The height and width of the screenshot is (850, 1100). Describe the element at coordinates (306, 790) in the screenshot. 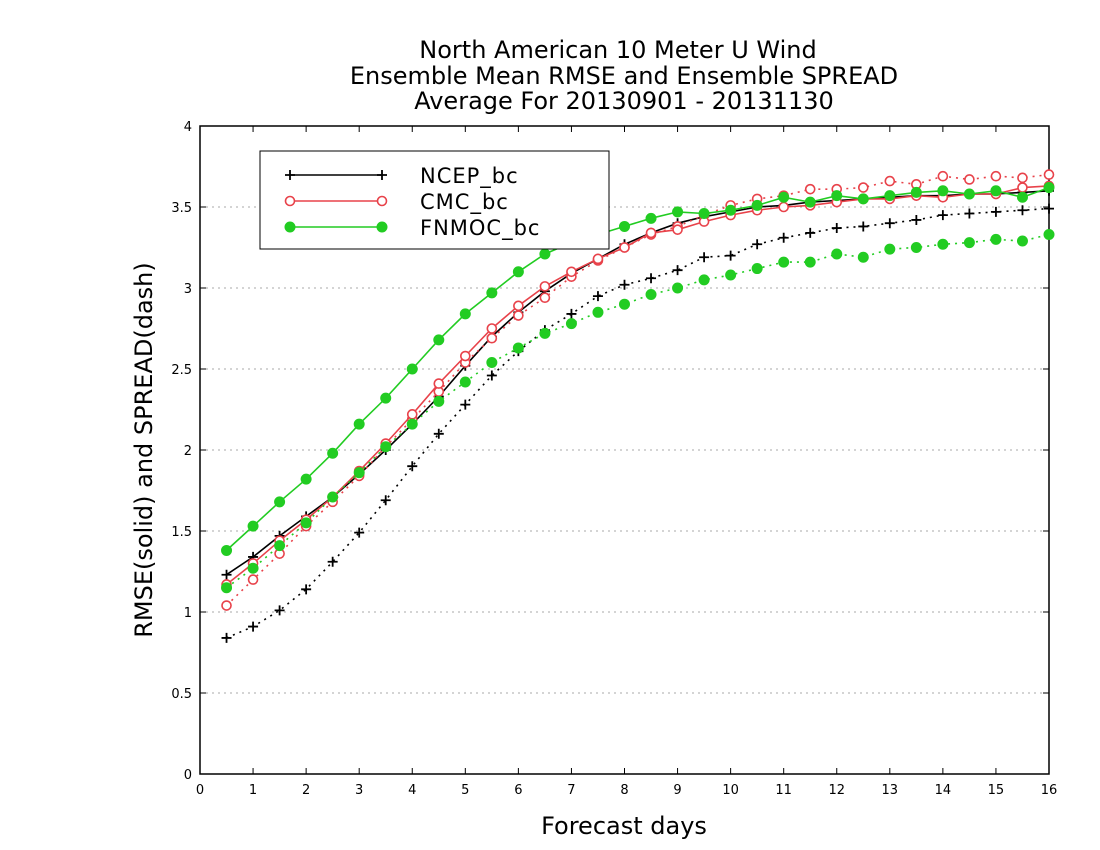

I see `x-tick-label: 2` at that location.